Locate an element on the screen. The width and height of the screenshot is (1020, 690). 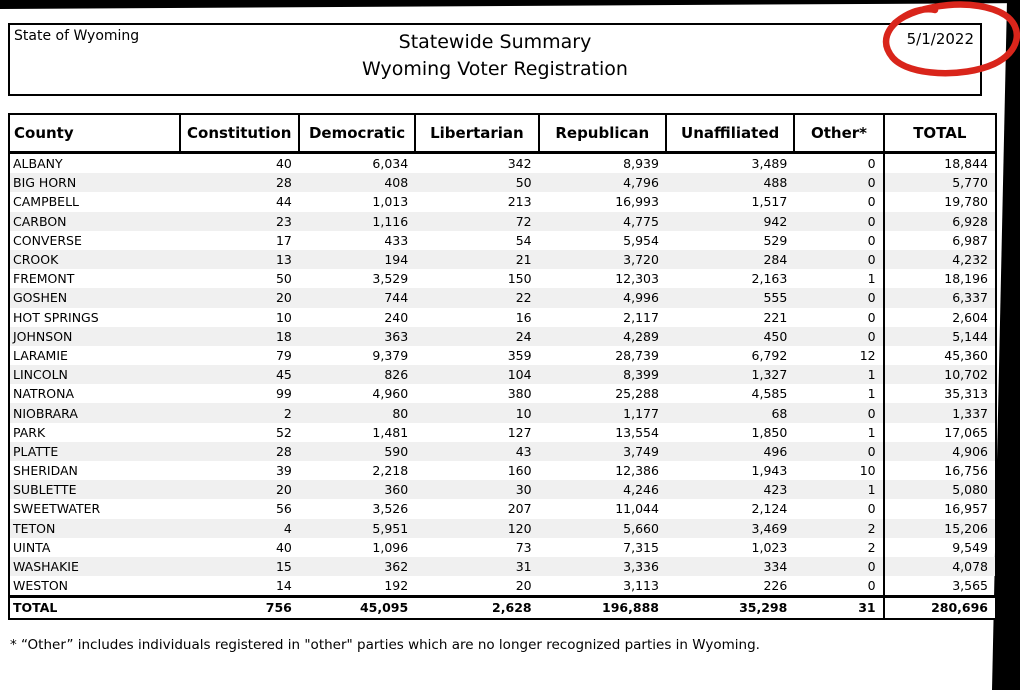
value-cell: 18,196 is located at coordinates (939, 279).